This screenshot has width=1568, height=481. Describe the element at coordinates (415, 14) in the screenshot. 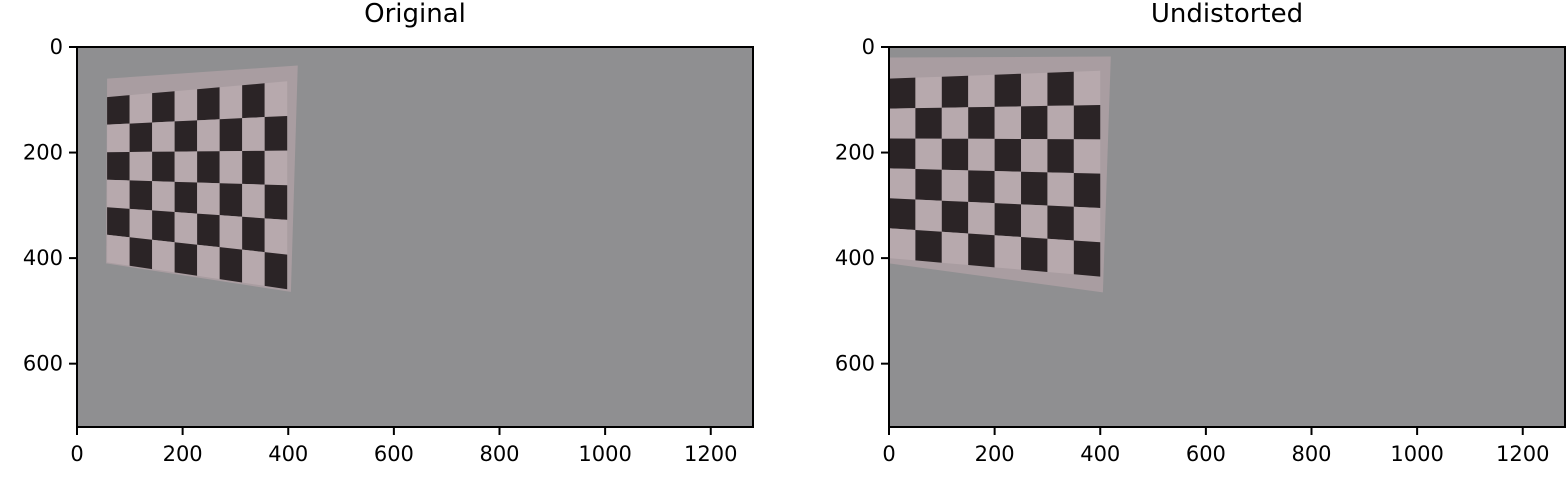

I see `panel-title: Original` at that location.